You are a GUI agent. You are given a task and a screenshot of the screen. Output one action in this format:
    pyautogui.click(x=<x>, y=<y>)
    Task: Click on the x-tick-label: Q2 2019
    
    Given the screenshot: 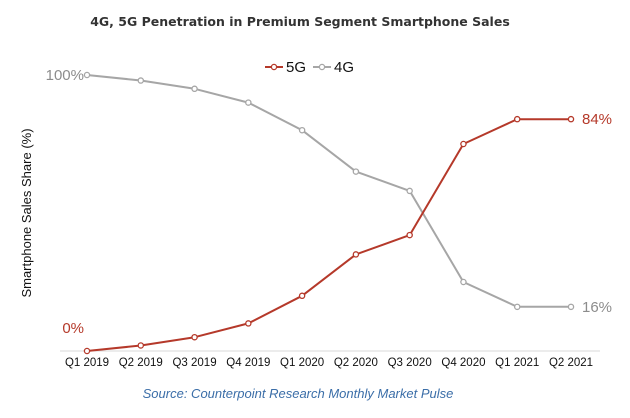 What is the action you would take?
    pyautogui.click(x=141, y=363)
    